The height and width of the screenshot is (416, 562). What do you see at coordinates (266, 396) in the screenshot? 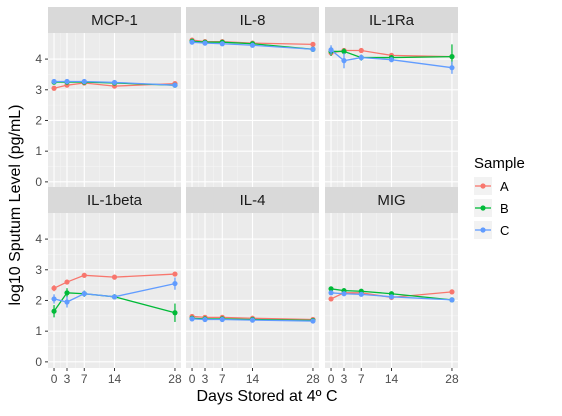
I see `x-axis-title: Days Stored at 4º C` at bounding box center [266, 396].